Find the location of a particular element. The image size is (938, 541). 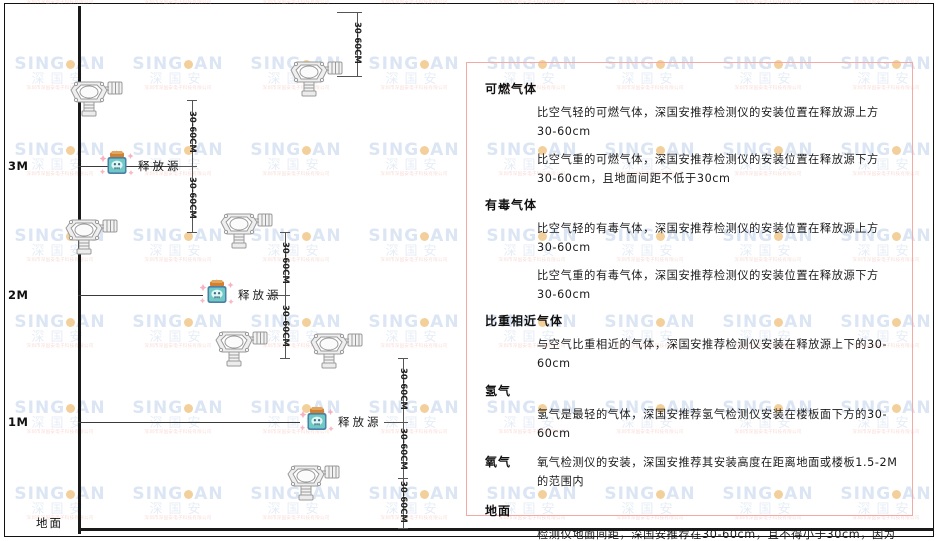

panel-section-text: 氧气检测仪的安装，深国安推荐其安装高度在距离地面或楼板1.5-2M的范围内 is located at coordinates (717, 472).